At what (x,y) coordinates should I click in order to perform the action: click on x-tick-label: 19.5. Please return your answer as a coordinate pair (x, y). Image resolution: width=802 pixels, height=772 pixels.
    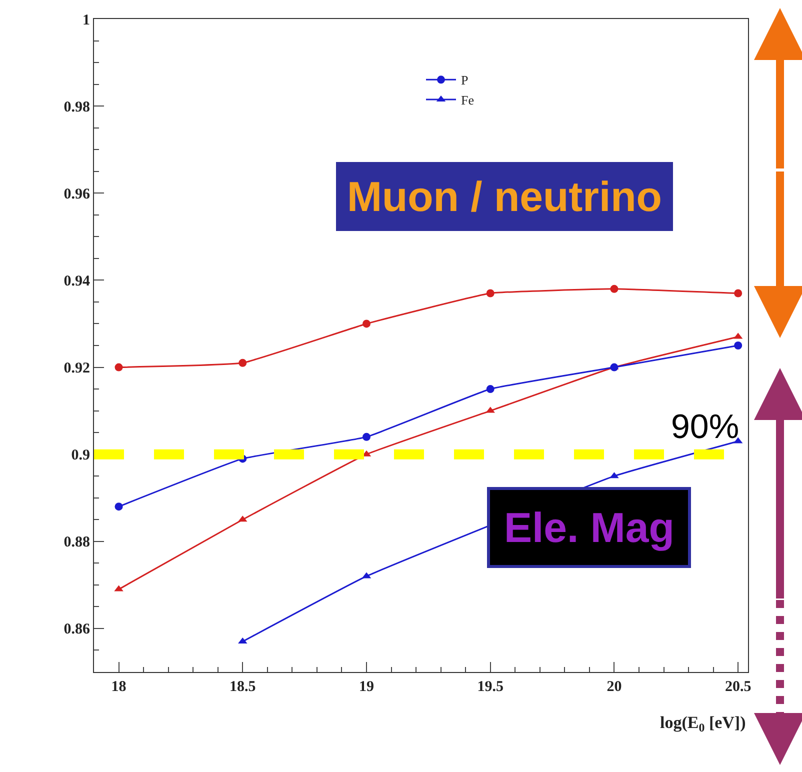
    Looking at the image, I should click on (490, 687).